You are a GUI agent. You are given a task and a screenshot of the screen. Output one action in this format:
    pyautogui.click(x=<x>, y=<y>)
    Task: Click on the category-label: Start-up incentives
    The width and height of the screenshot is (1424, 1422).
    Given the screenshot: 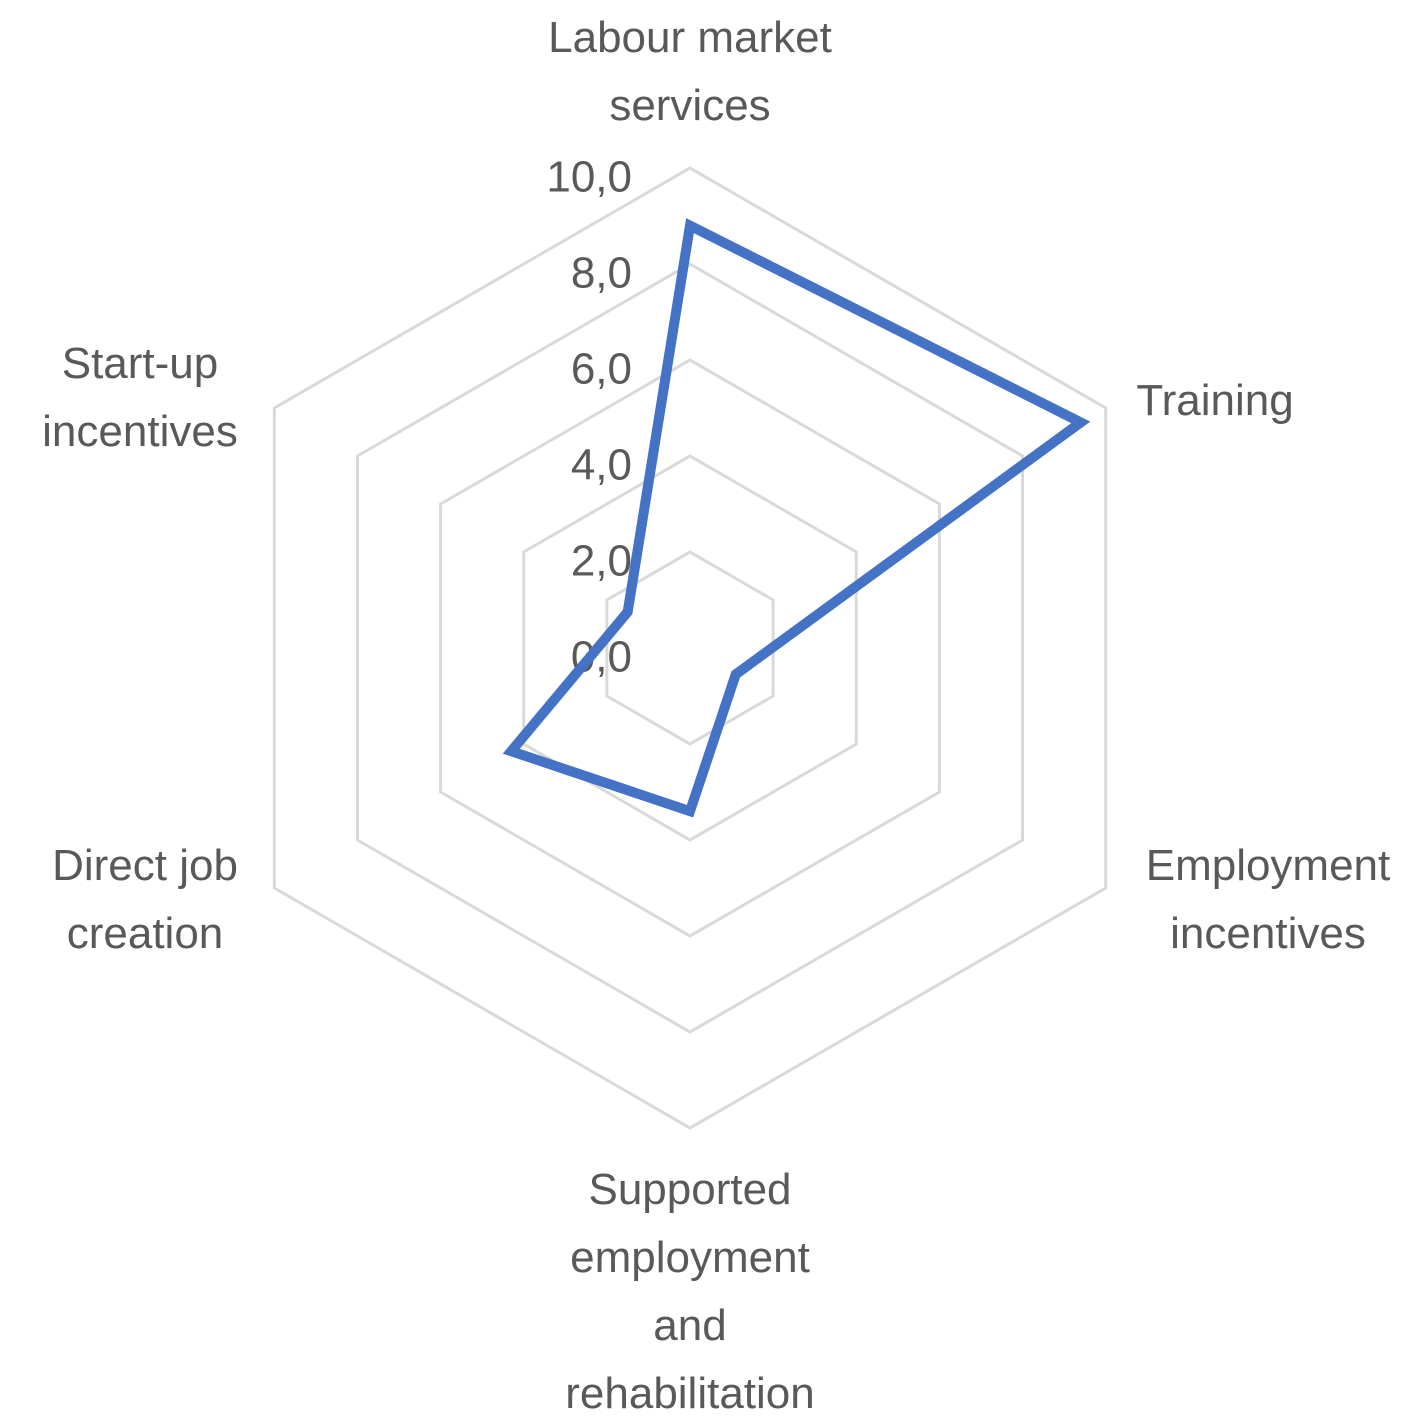 What is the action you would take?
    pyautogui.click(x=140, y=397)
    